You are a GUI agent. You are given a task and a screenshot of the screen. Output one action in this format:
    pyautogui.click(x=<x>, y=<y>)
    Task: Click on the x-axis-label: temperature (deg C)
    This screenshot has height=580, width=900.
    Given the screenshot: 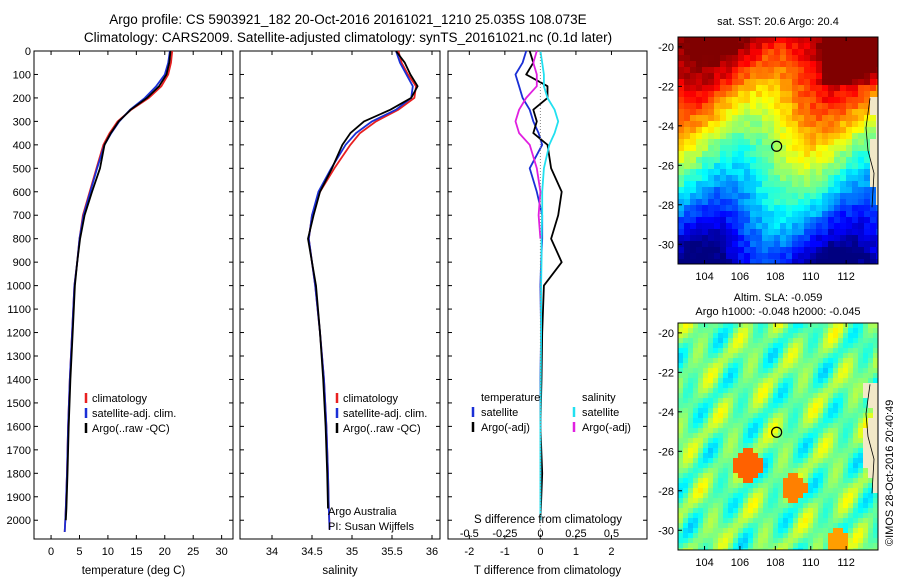 What is the action you would take?
    pyautogui.click(x=134, y=571)
    